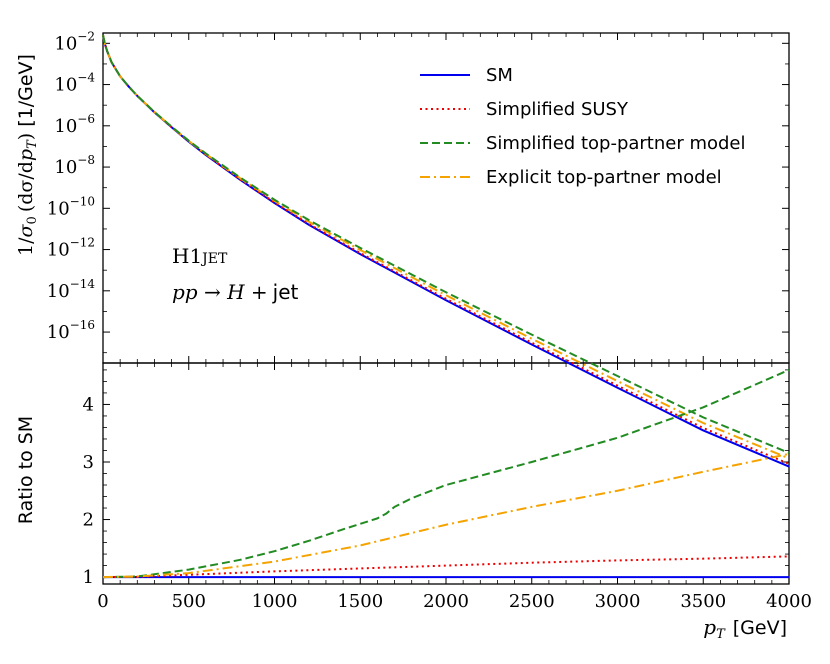  Describe the element at coordinates (616, 143) in the screenshot. I see `legend-label: Simplified top-partner model` at that location.